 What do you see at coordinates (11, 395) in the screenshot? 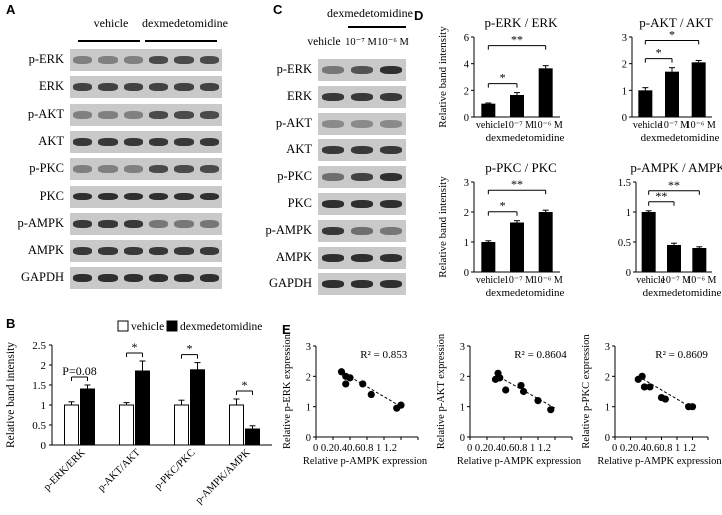
I see `b-y-axis-label: Relative band intensity` at bounding box center [11, 395].